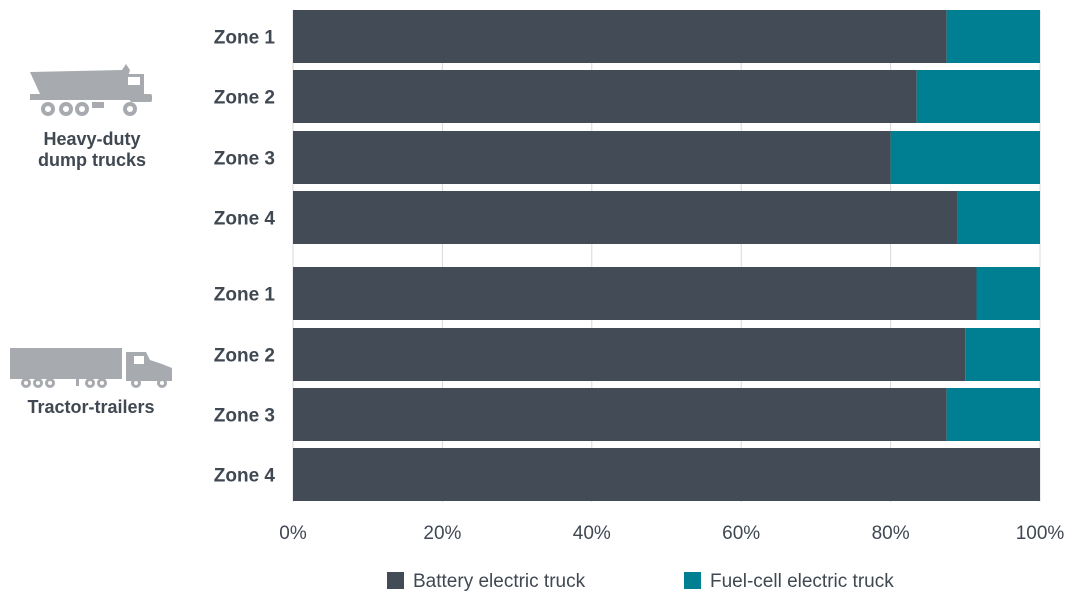 This screenshot has height=592, width=1068. Describe the element at coordinates (891, 533) in the screenshot. I see `x-tick-label: 80%` at that location.